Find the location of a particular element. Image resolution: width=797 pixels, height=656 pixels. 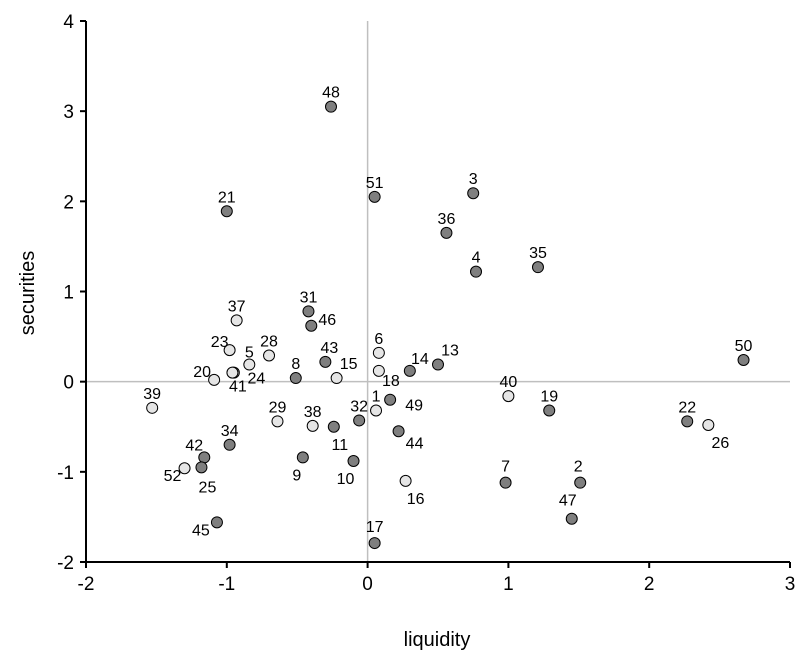

point-label: 50 is located at coordinates (744, 346).